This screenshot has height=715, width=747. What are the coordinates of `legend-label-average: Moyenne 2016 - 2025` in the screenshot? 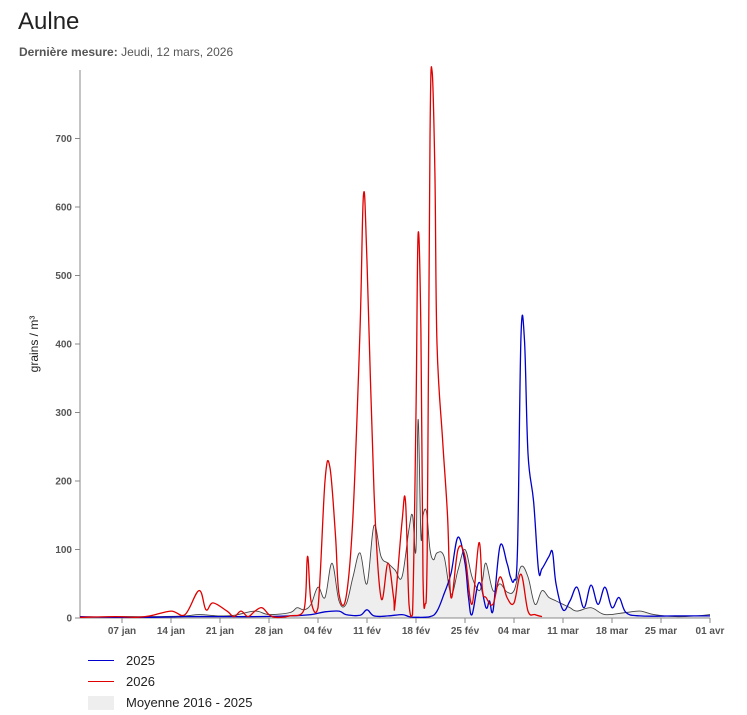 It's located at (189, 702).